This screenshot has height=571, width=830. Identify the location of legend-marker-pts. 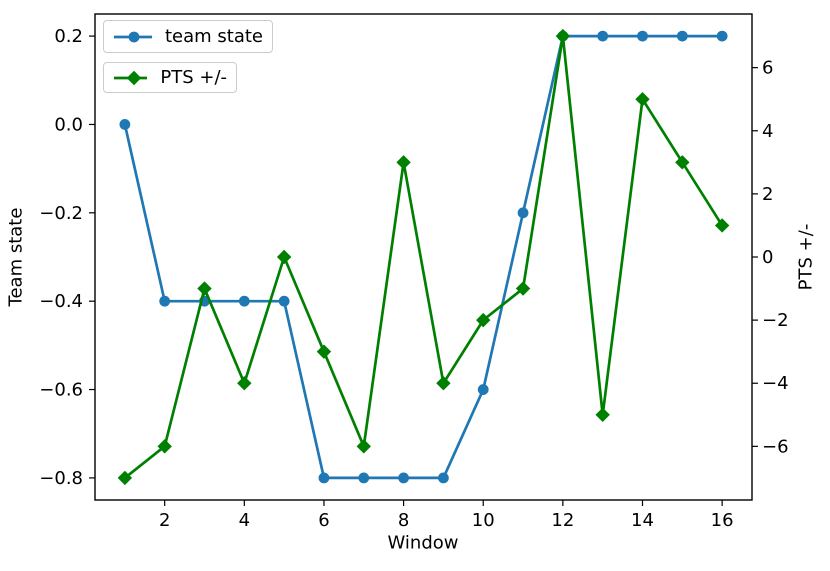
(131, 77).